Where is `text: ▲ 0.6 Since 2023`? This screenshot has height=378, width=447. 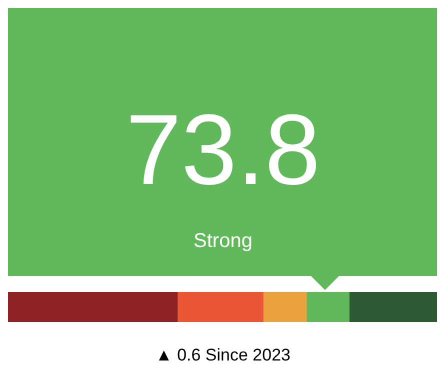 text: ▲ 0.6 Since 2023 is located at coordinates (223, 355).